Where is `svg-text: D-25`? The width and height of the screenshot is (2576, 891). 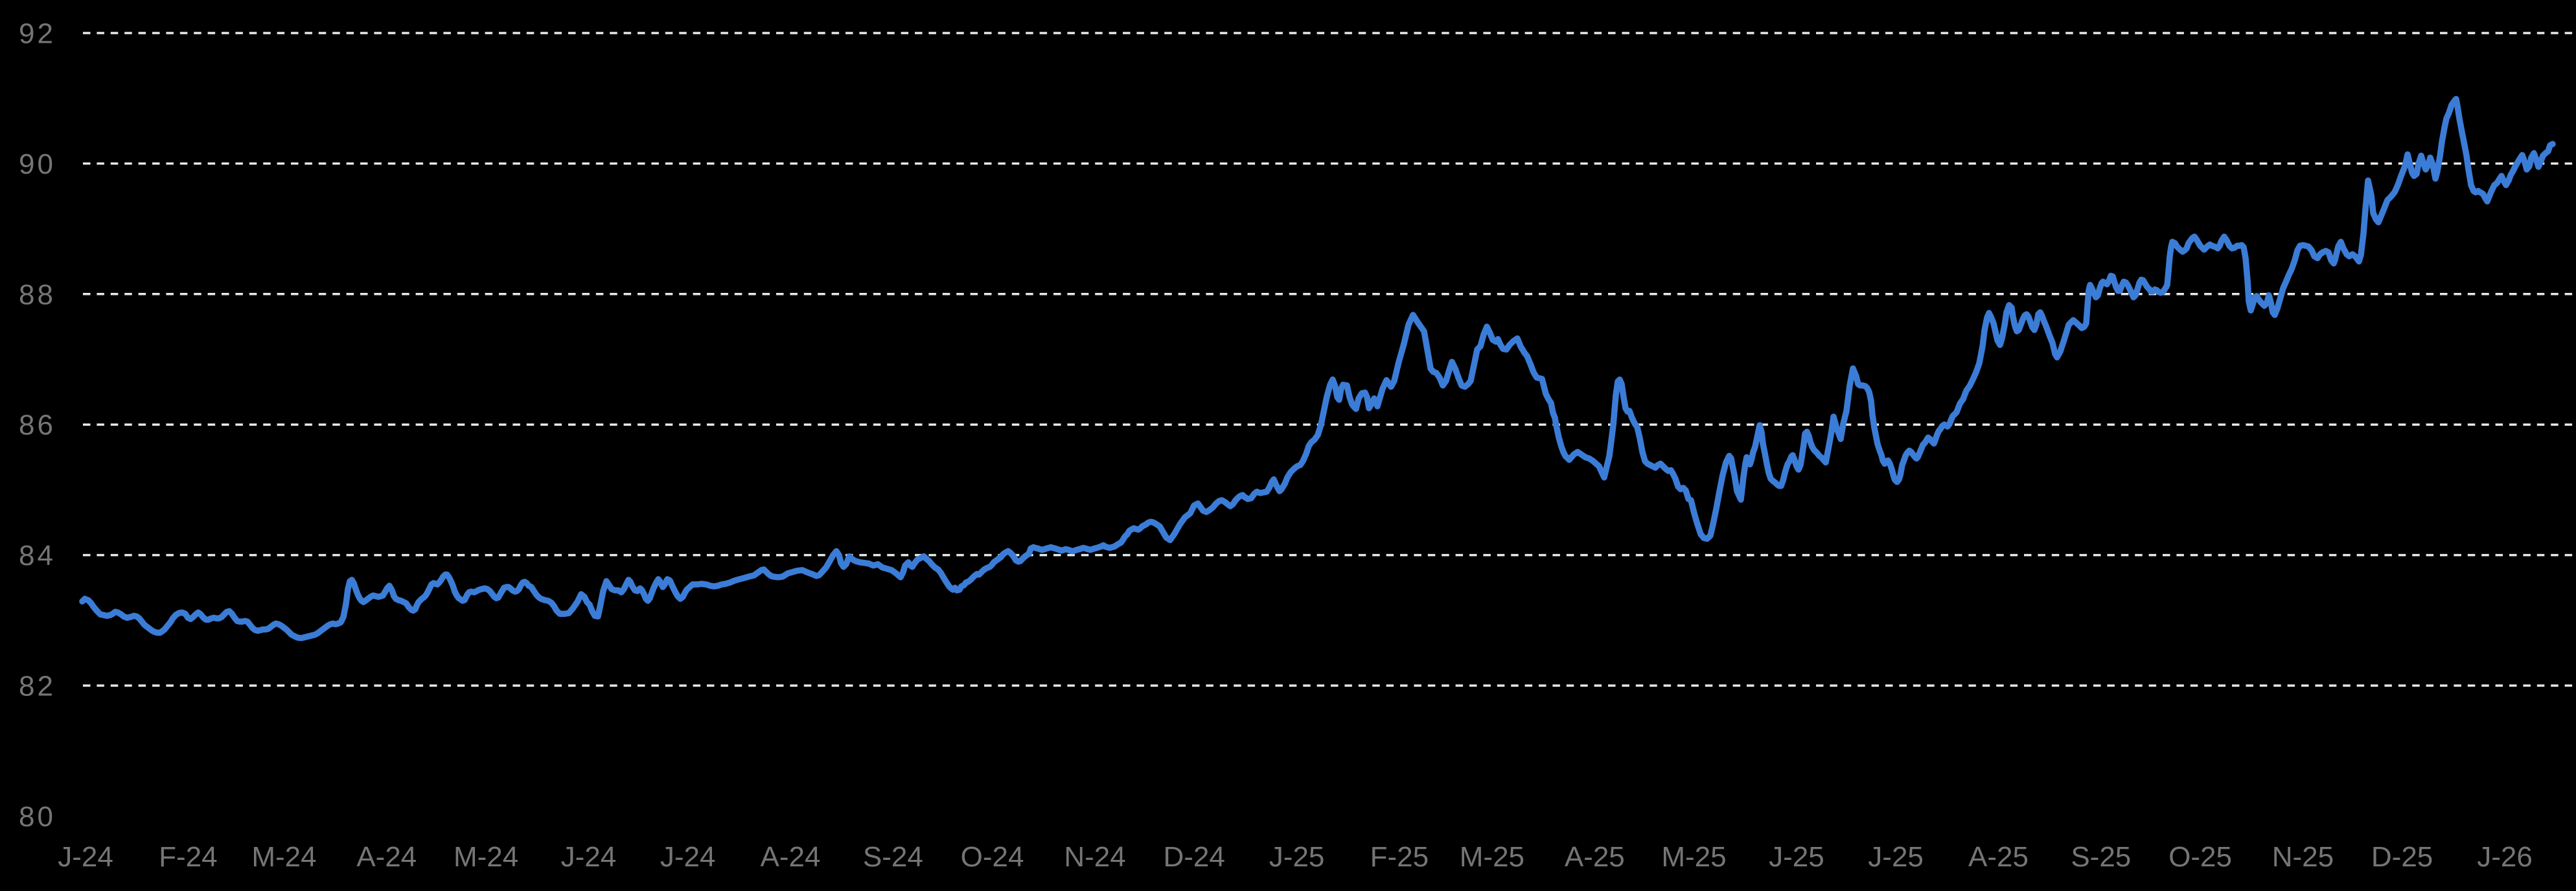
svg-text: D-25 is located at coordinates (2402, 857).